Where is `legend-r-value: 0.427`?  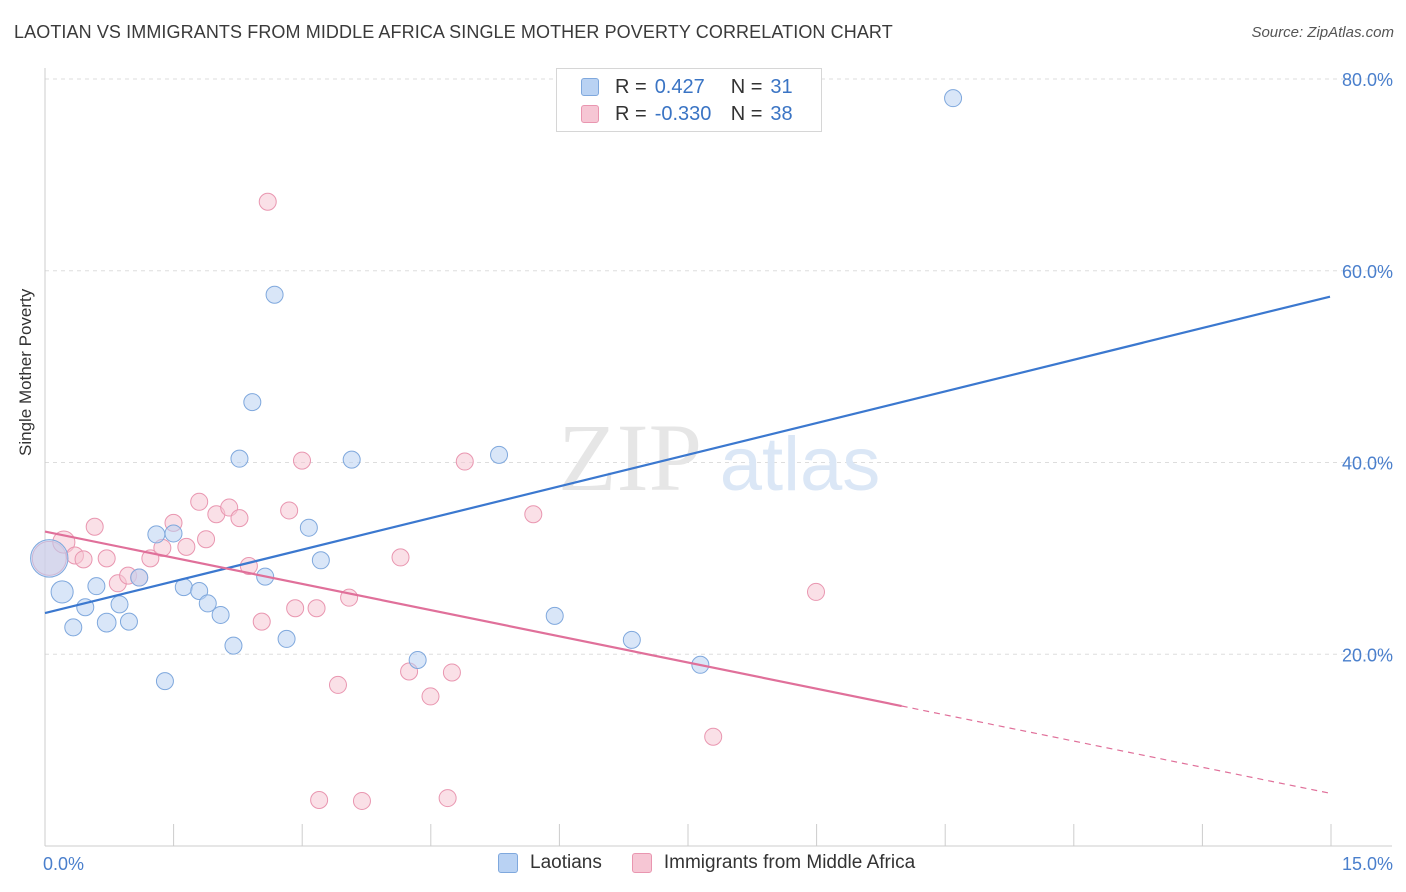 legend-r-value: 0.427 is located at coordinates (679, 86).